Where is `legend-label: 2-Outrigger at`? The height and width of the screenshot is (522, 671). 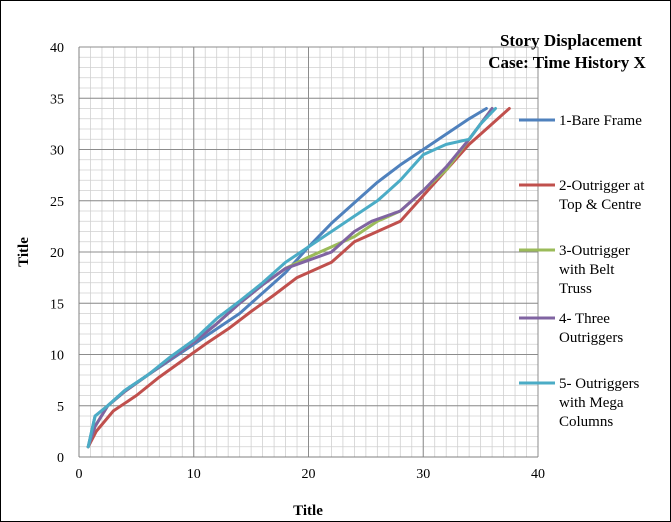
legend-label: 2-Outrigger at is located at coordinates (602, 186).